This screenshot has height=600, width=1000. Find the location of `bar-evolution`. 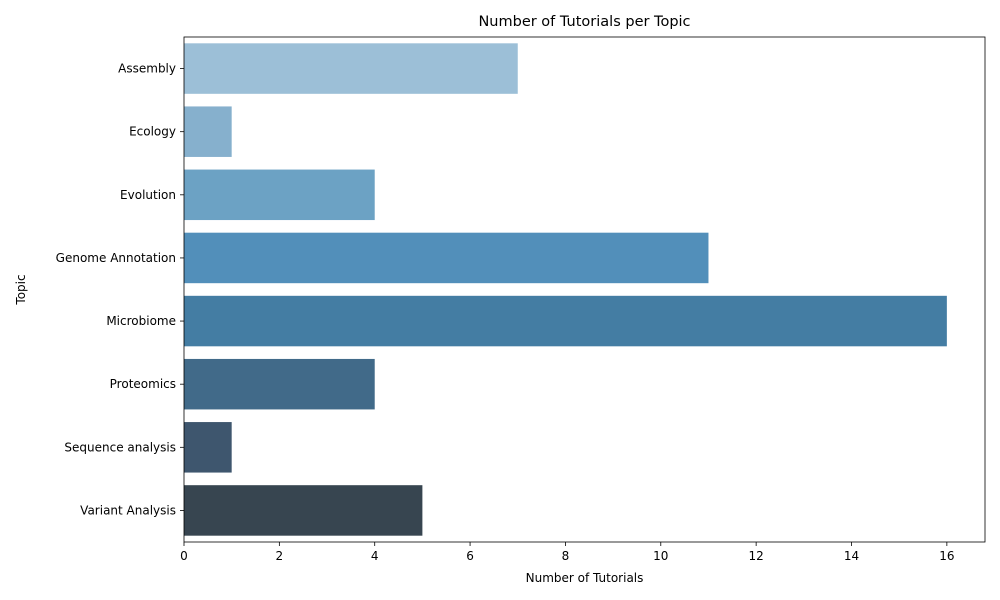

bar-evolution is located at coordinates (279, 195).